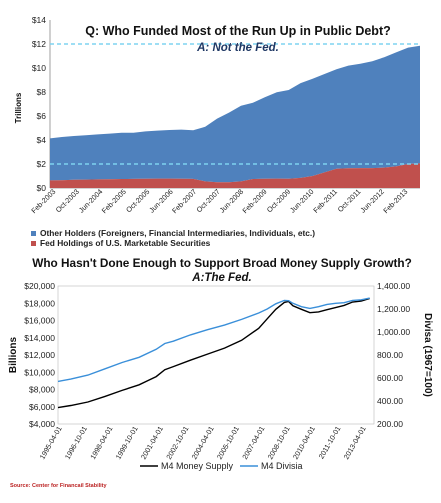 This screenshot has height=503, width=441. I want to click on bottom-y2-tick-label: 1,200.00, so click(393, 309).